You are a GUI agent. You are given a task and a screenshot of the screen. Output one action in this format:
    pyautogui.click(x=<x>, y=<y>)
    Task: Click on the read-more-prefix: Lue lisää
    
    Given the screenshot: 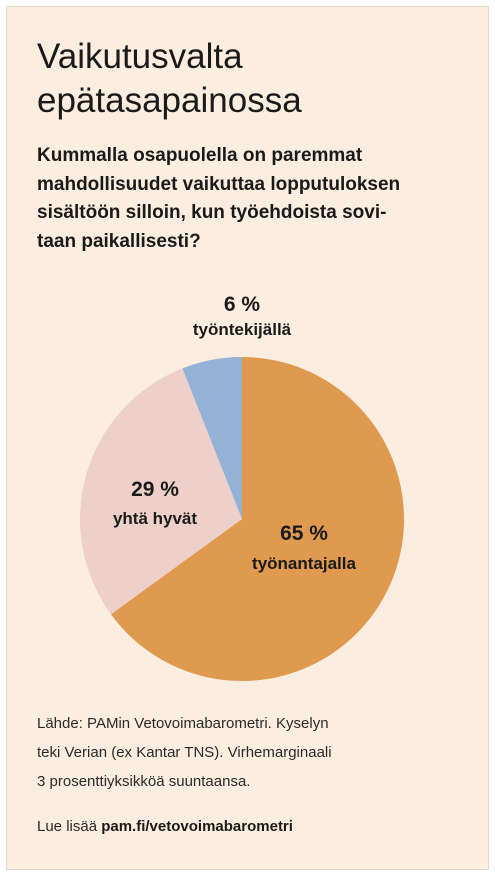 What is the action you would take?
    pyautogui.click(x=69, y=826)
    